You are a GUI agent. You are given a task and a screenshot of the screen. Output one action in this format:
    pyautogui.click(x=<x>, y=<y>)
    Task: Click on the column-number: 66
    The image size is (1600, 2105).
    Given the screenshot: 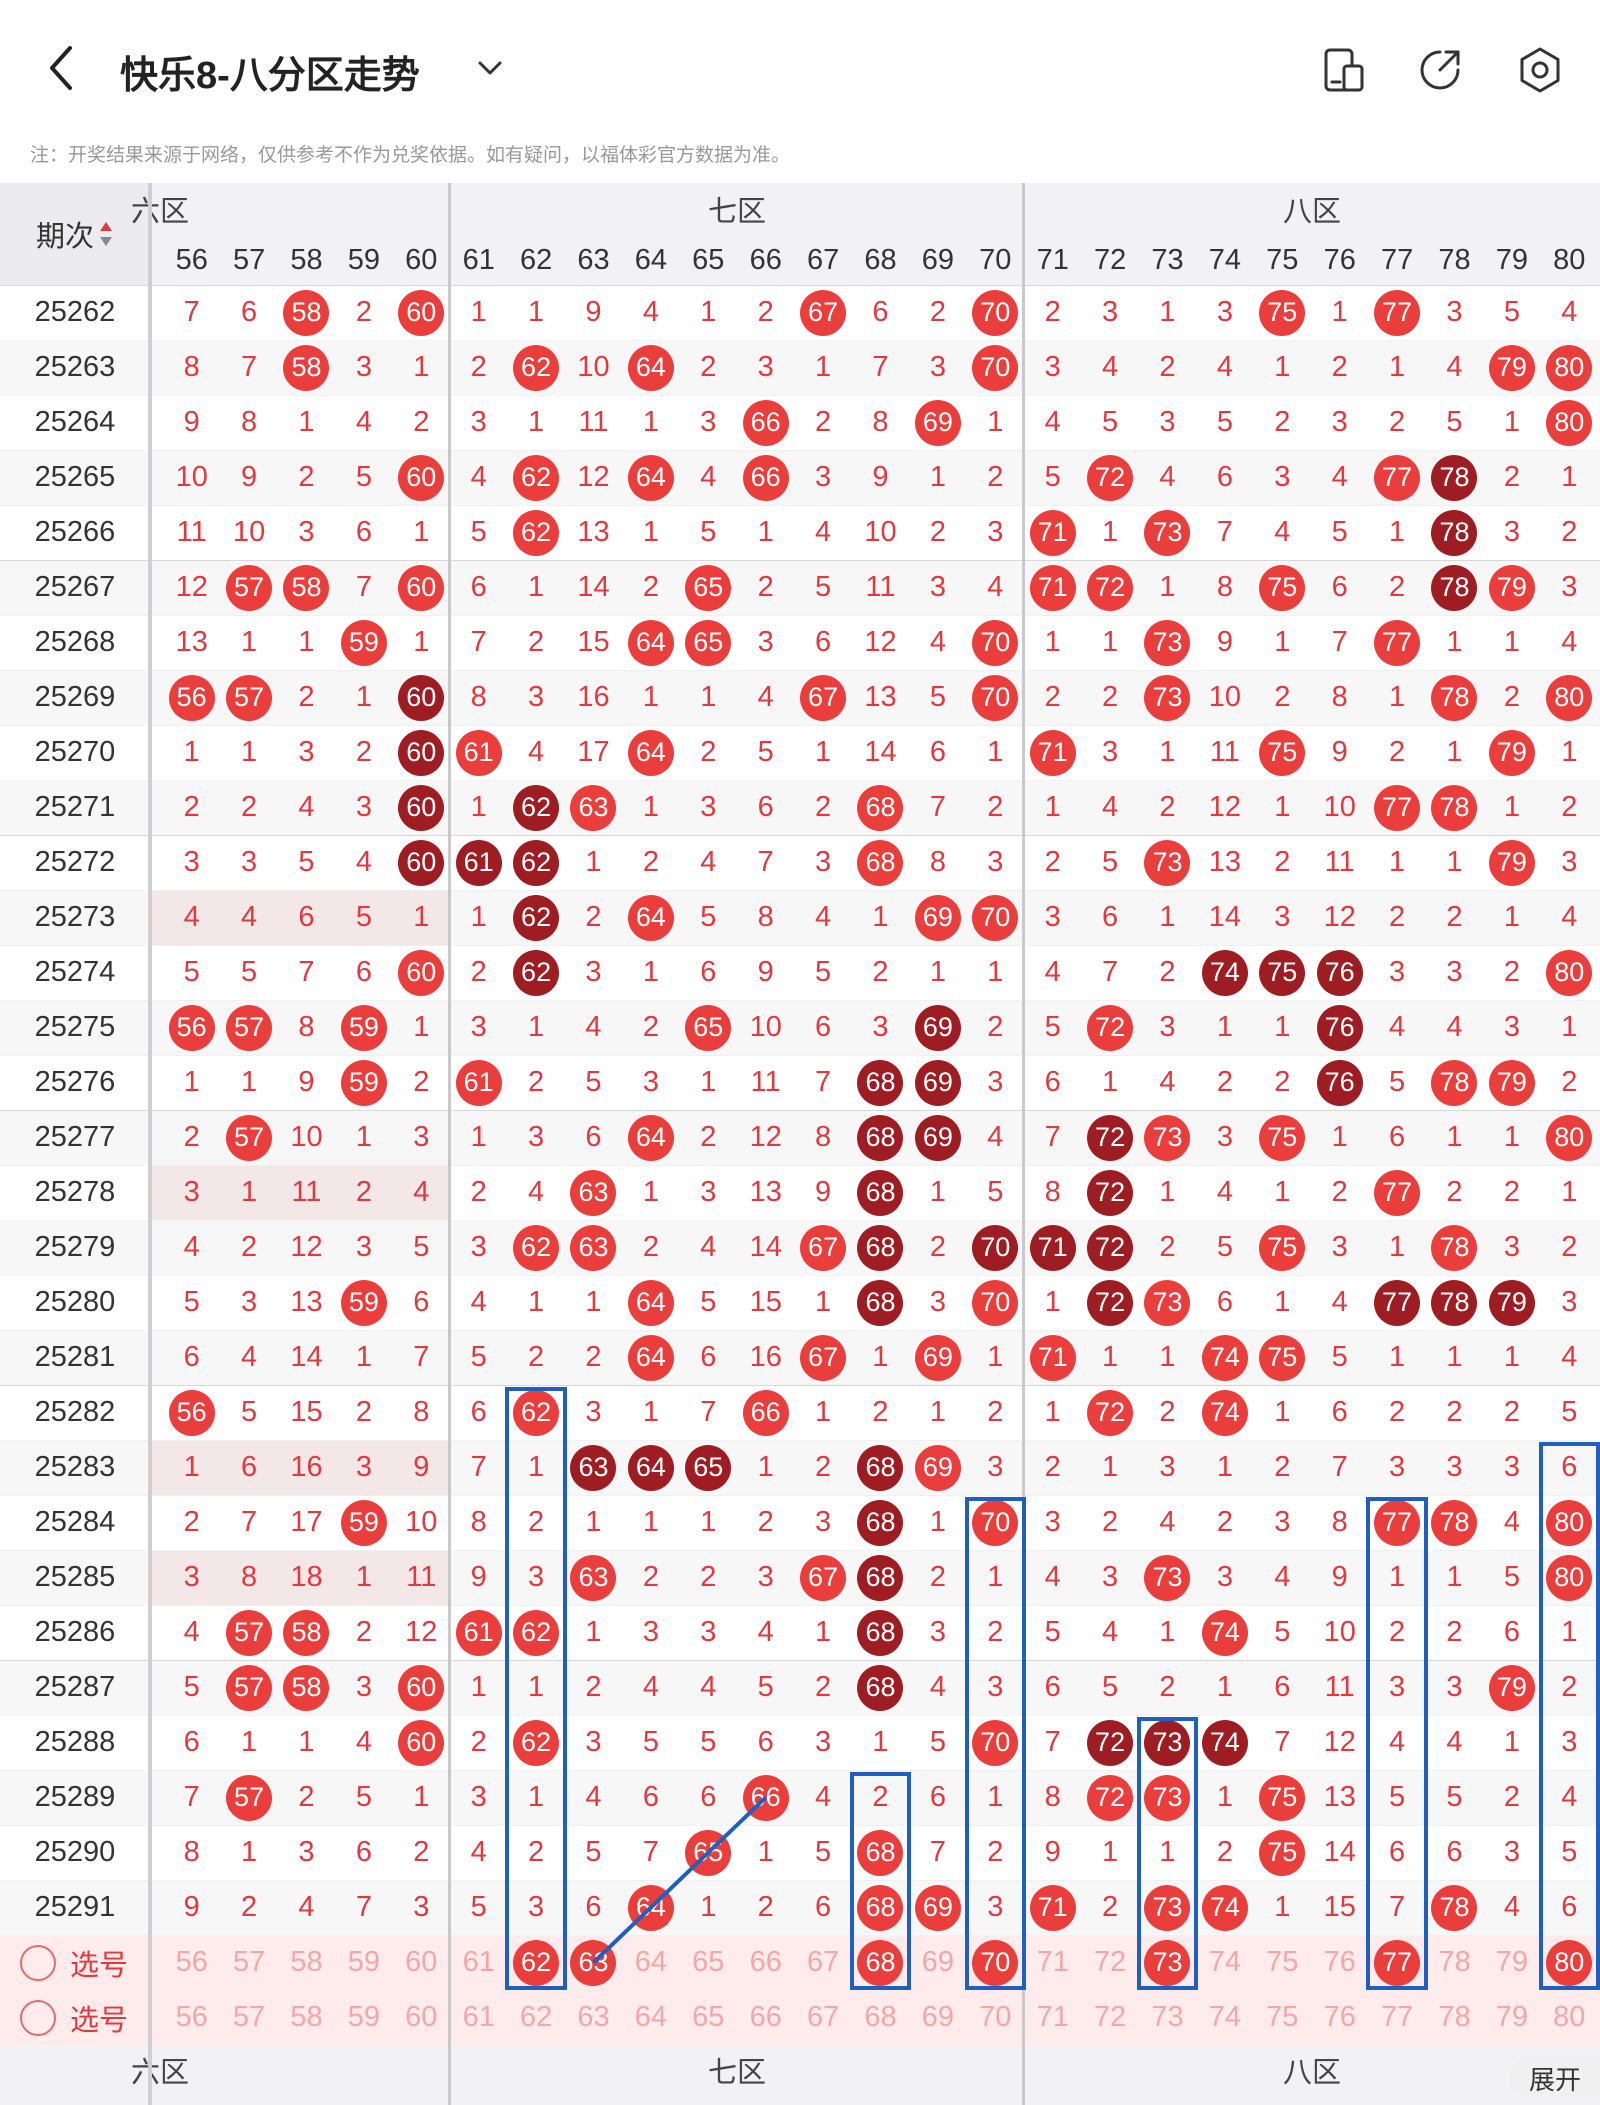 What is the action you would take?
    pyautogui.click(x=765, y=259)
    